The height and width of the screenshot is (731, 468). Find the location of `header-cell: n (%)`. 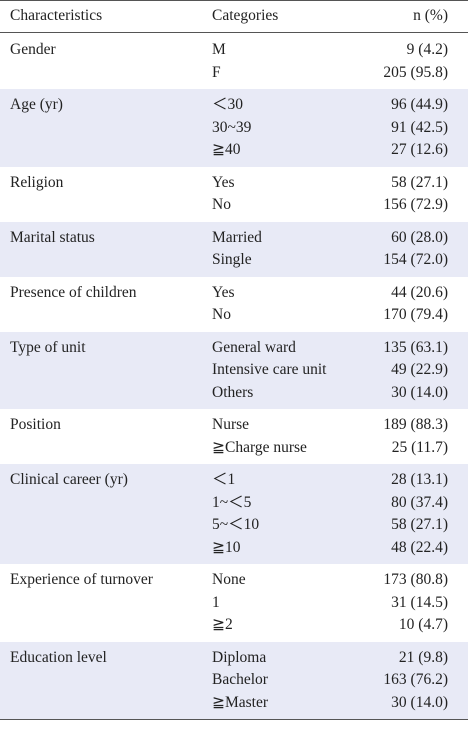

header-cell: n (%) is located at coordinates (430, 15).